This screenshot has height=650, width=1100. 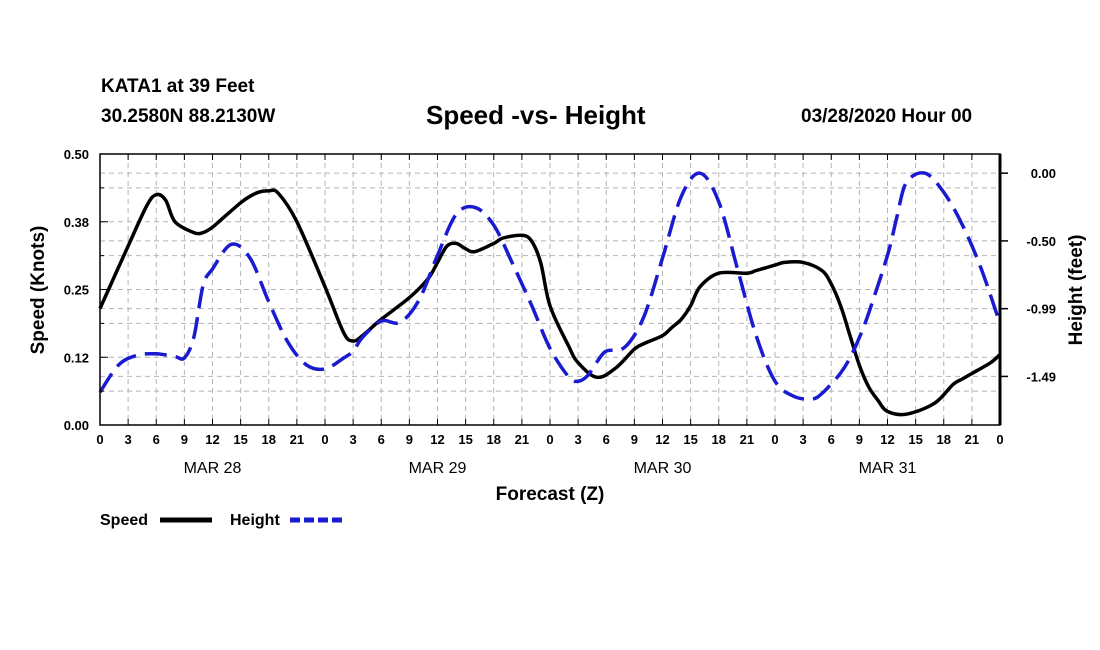 What do you see at coordinates (178, 86) in the screenshot?
I see `station-label: KATA1 at 39 Feet` at bounding box center [178, 86].